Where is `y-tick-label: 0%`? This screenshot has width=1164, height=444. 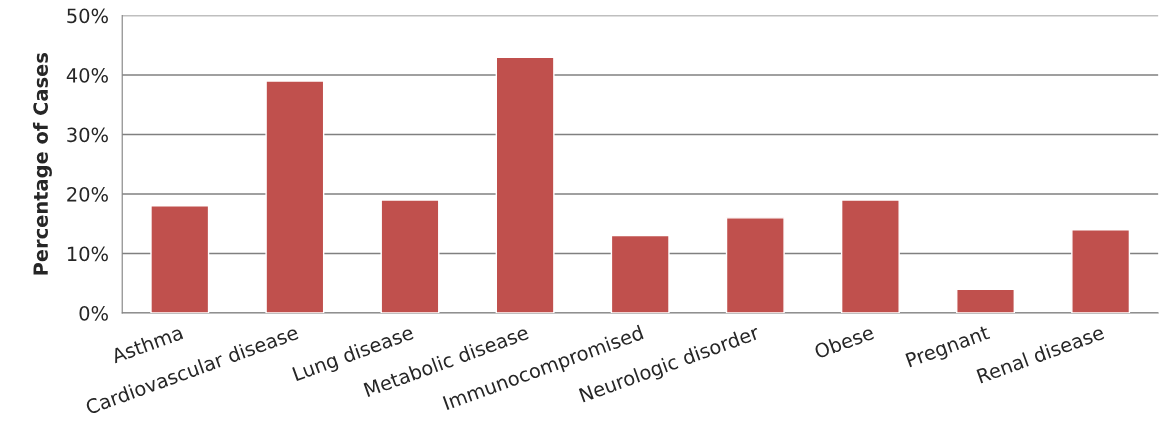 y-tick-label: 0% is located at coordinates (93, 313).